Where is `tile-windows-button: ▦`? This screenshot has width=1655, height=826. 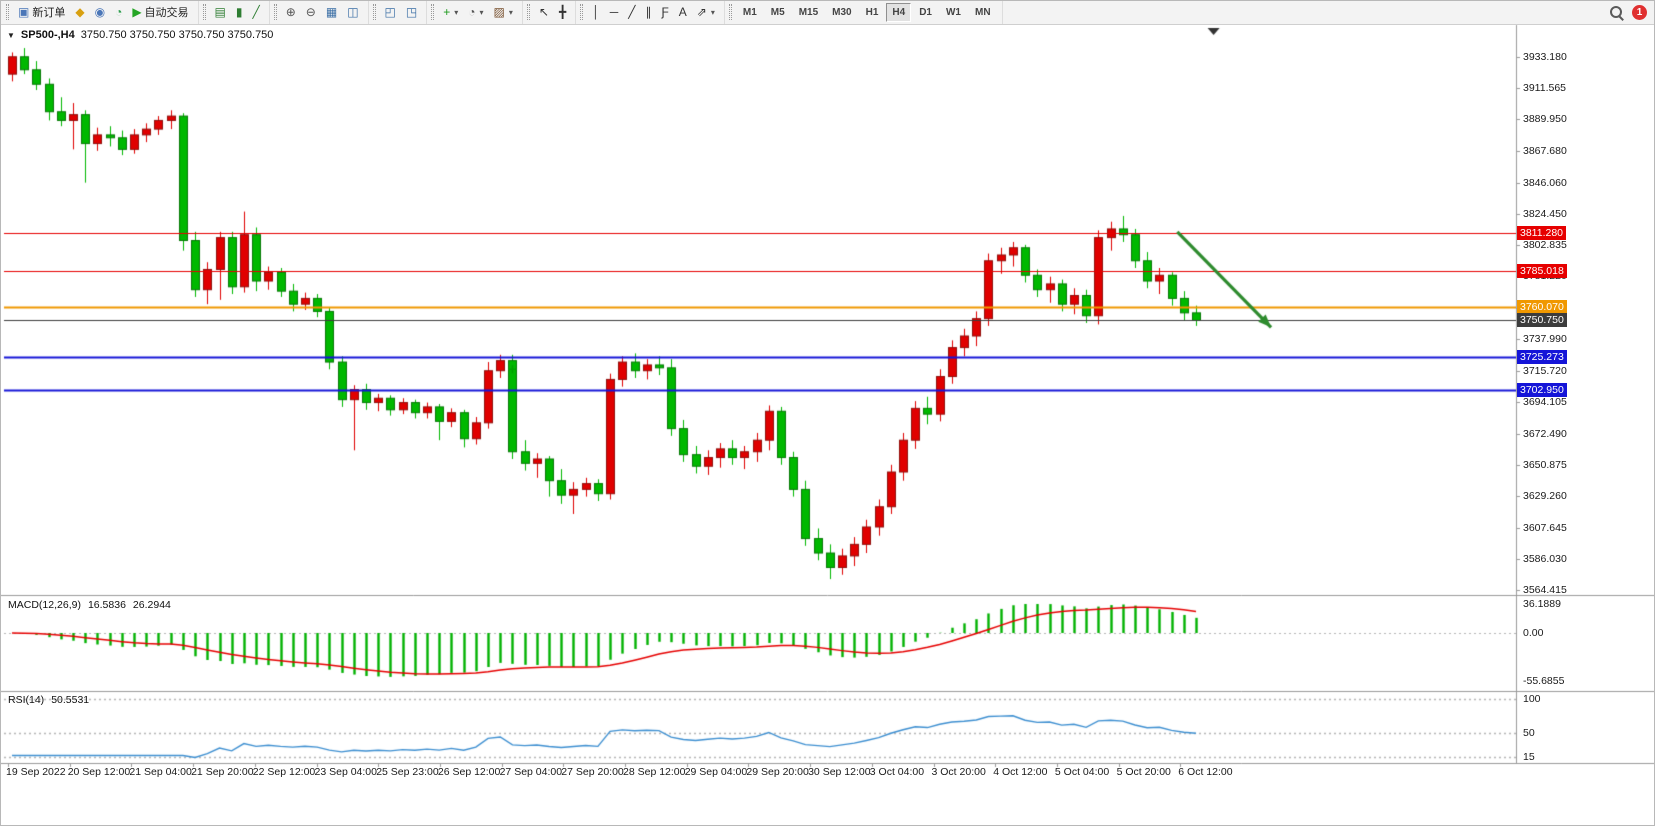
tile-windows-button: ▦ is located at coordinates (331, 12).